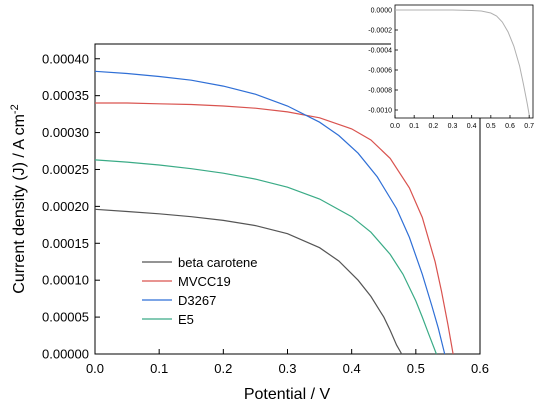 Image resolution: width=550 pixels, height=406 pixels. I want to click on x-tick-label: 0.3, so click(287, 368).